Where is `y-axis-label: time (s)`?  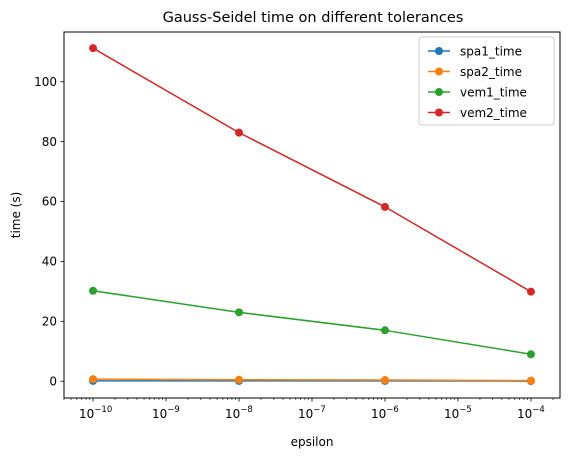 y-axis-label: time (s) is located at coordinates (16, 215).